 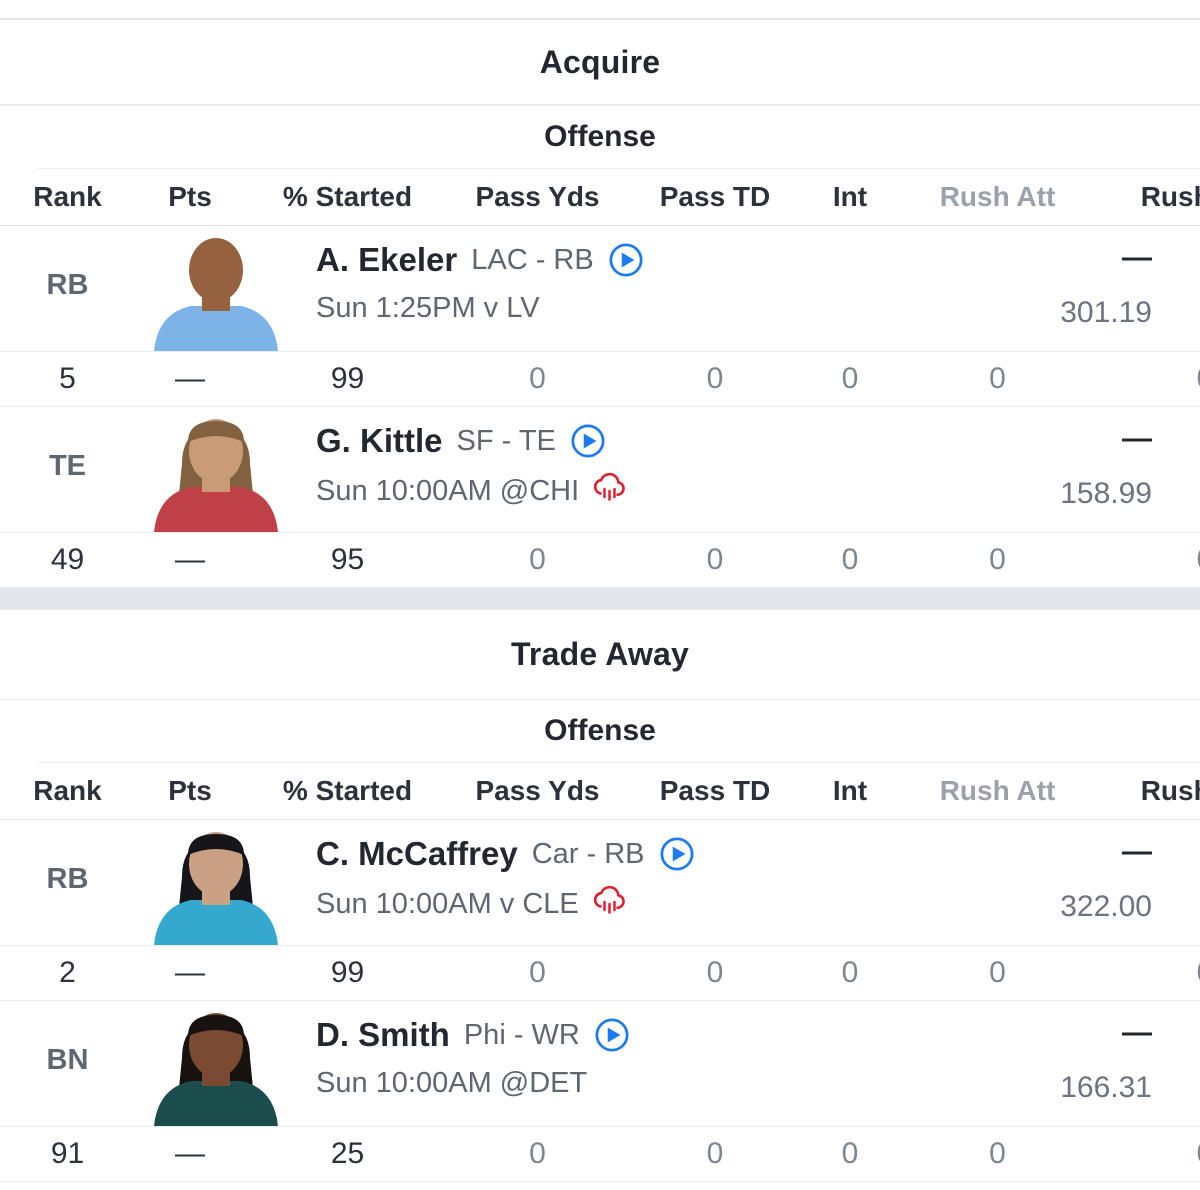 What do you see at coordinates (600, 655) in the screenshot?
I see `section-title-trade-away: Trade Away` at bounding box center [600, 655].